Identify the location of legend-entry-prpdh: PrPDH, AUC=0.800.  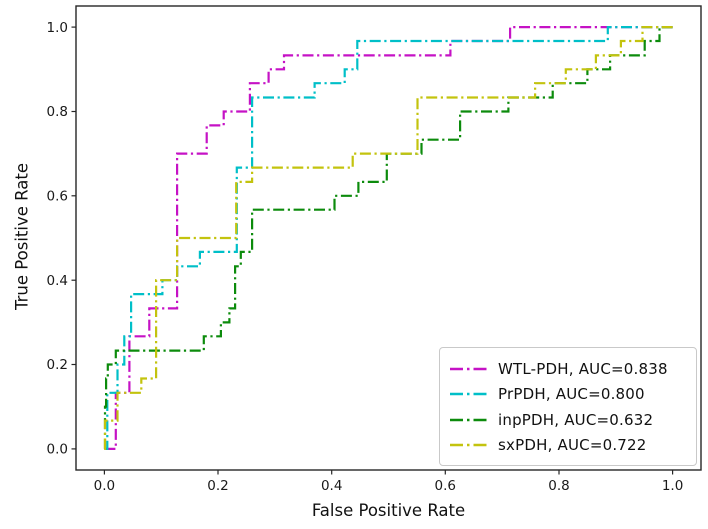
(568, 394).